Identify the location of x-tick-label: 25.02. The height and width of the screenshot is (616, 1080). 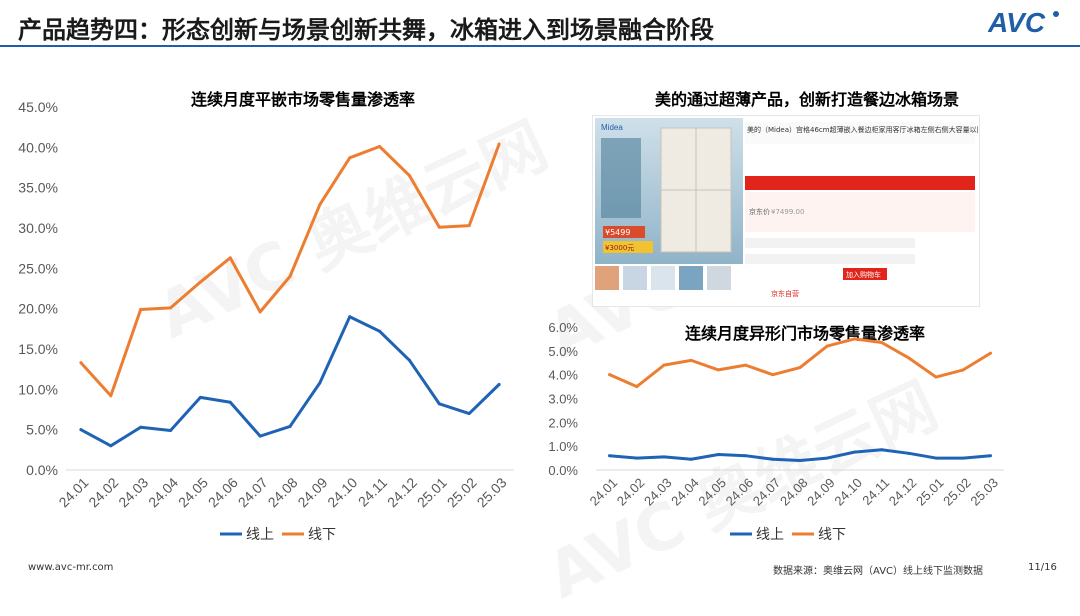
(462, 492).